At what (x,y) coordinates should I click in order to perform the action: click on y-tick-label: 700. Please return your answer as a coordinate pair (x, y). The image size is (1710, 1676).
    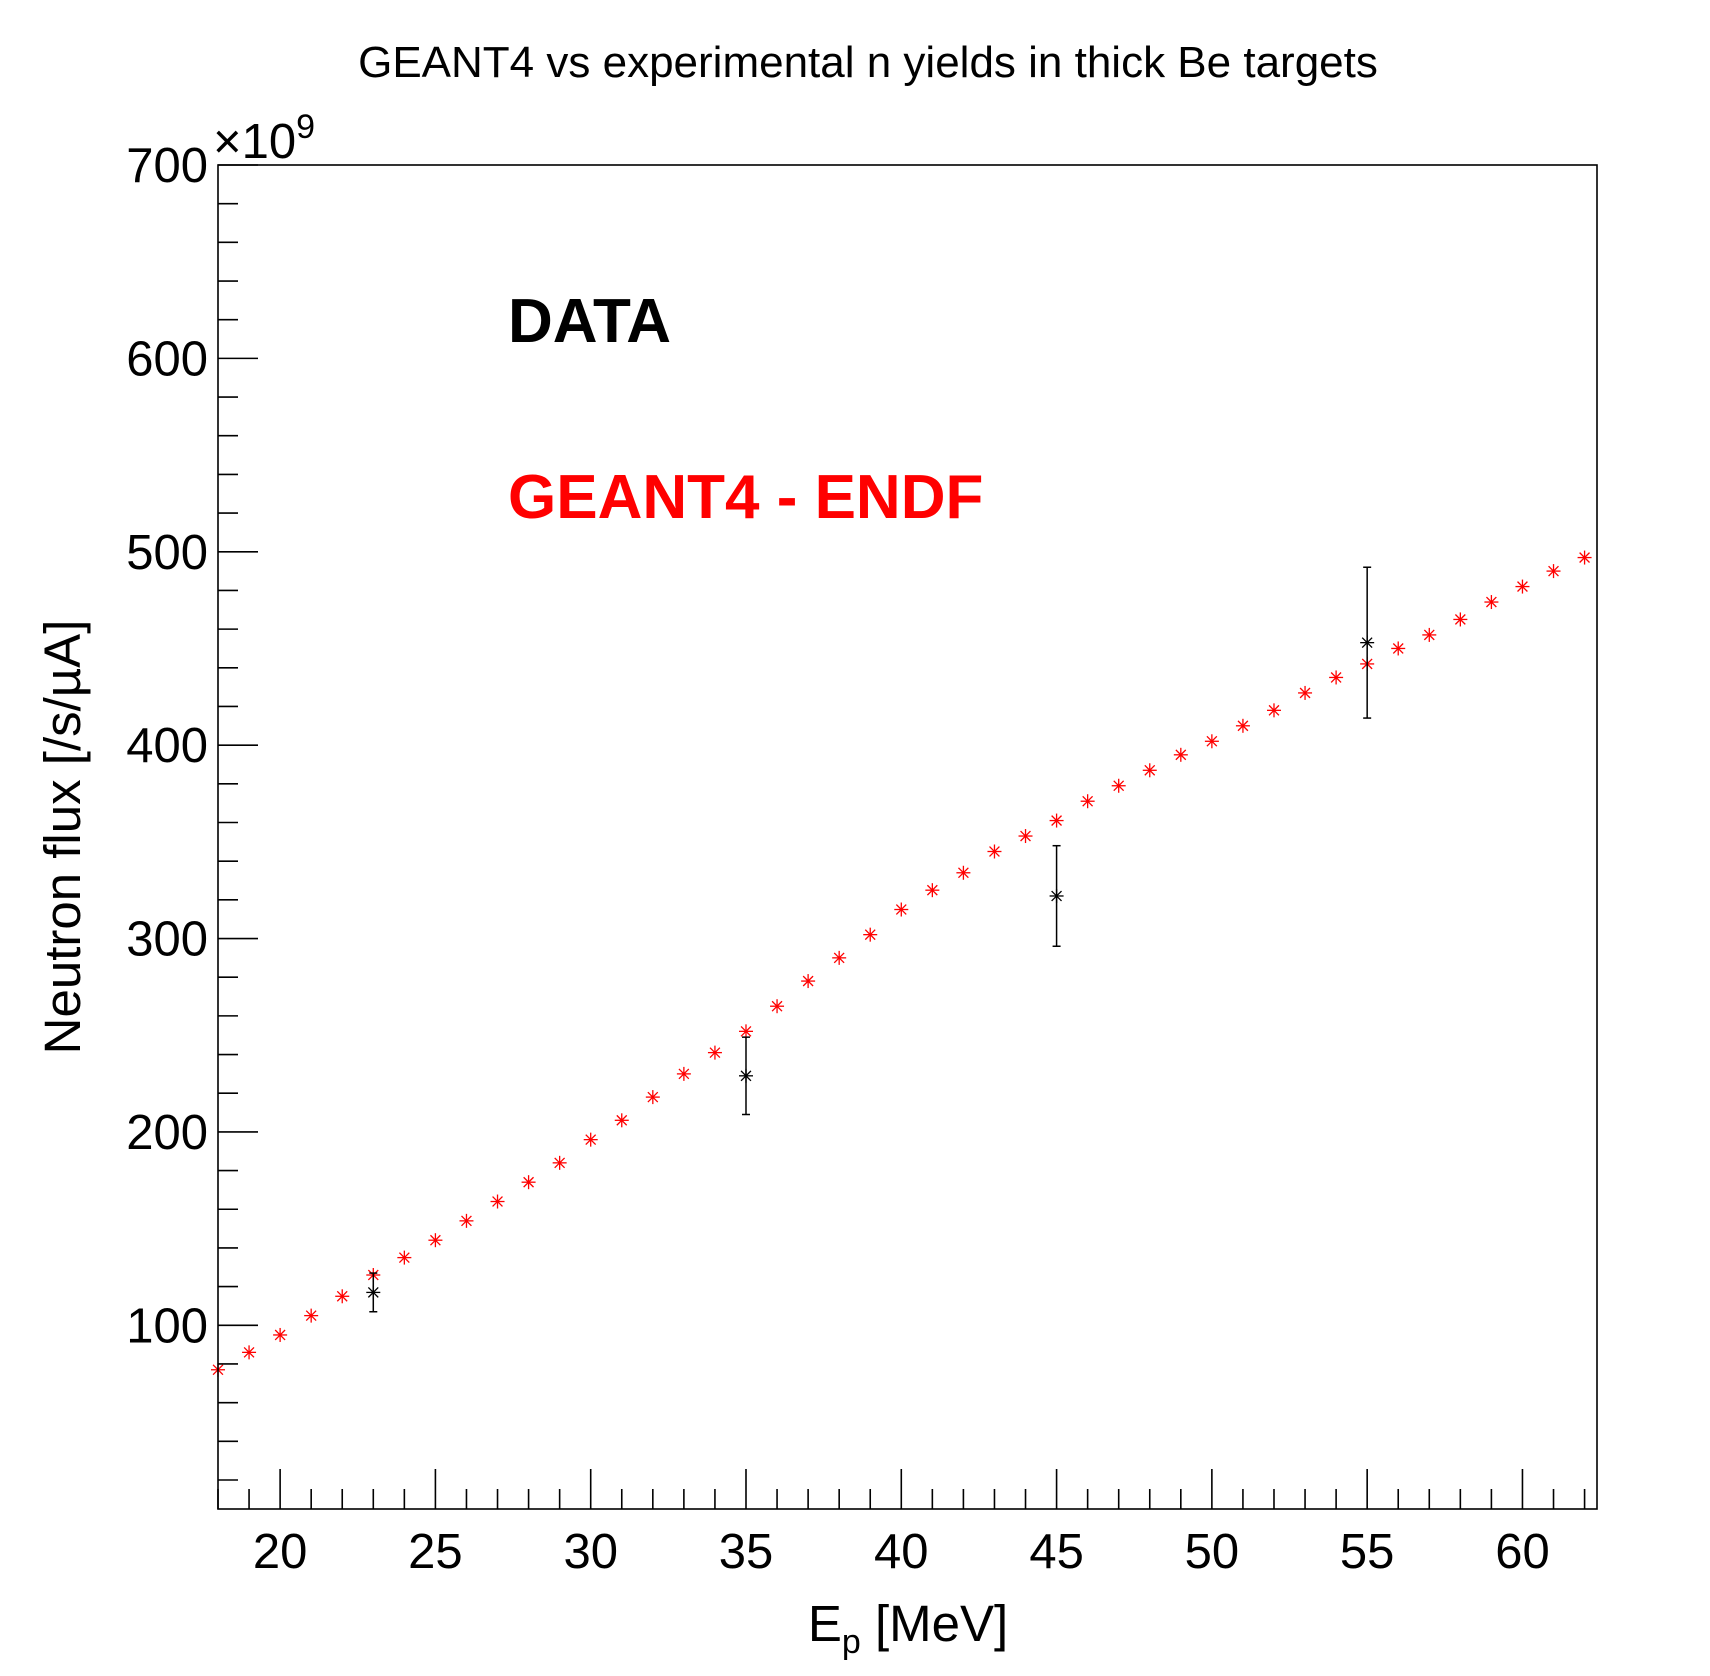
    Looking at the image, I should click on (167, 166).